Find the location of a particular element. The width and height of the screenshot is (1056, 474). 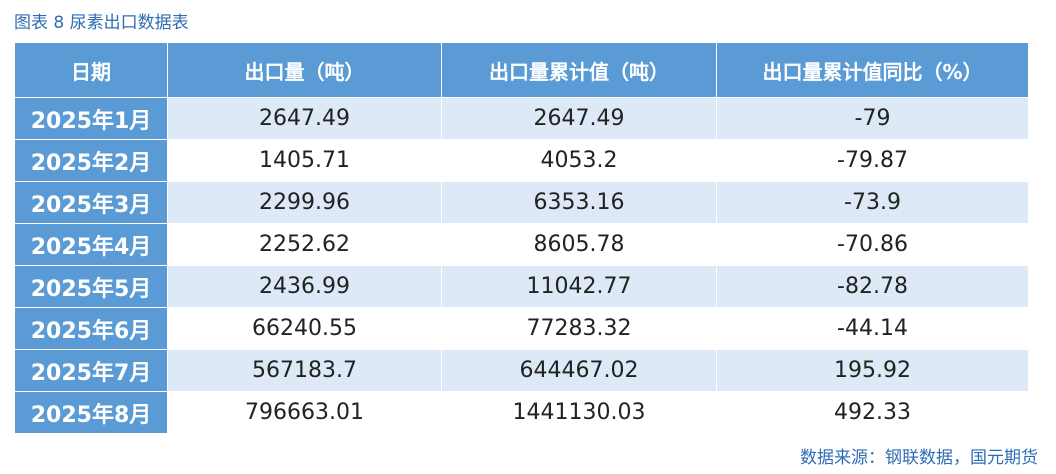

column-header: 日期 is located at coordinates (91, 70).